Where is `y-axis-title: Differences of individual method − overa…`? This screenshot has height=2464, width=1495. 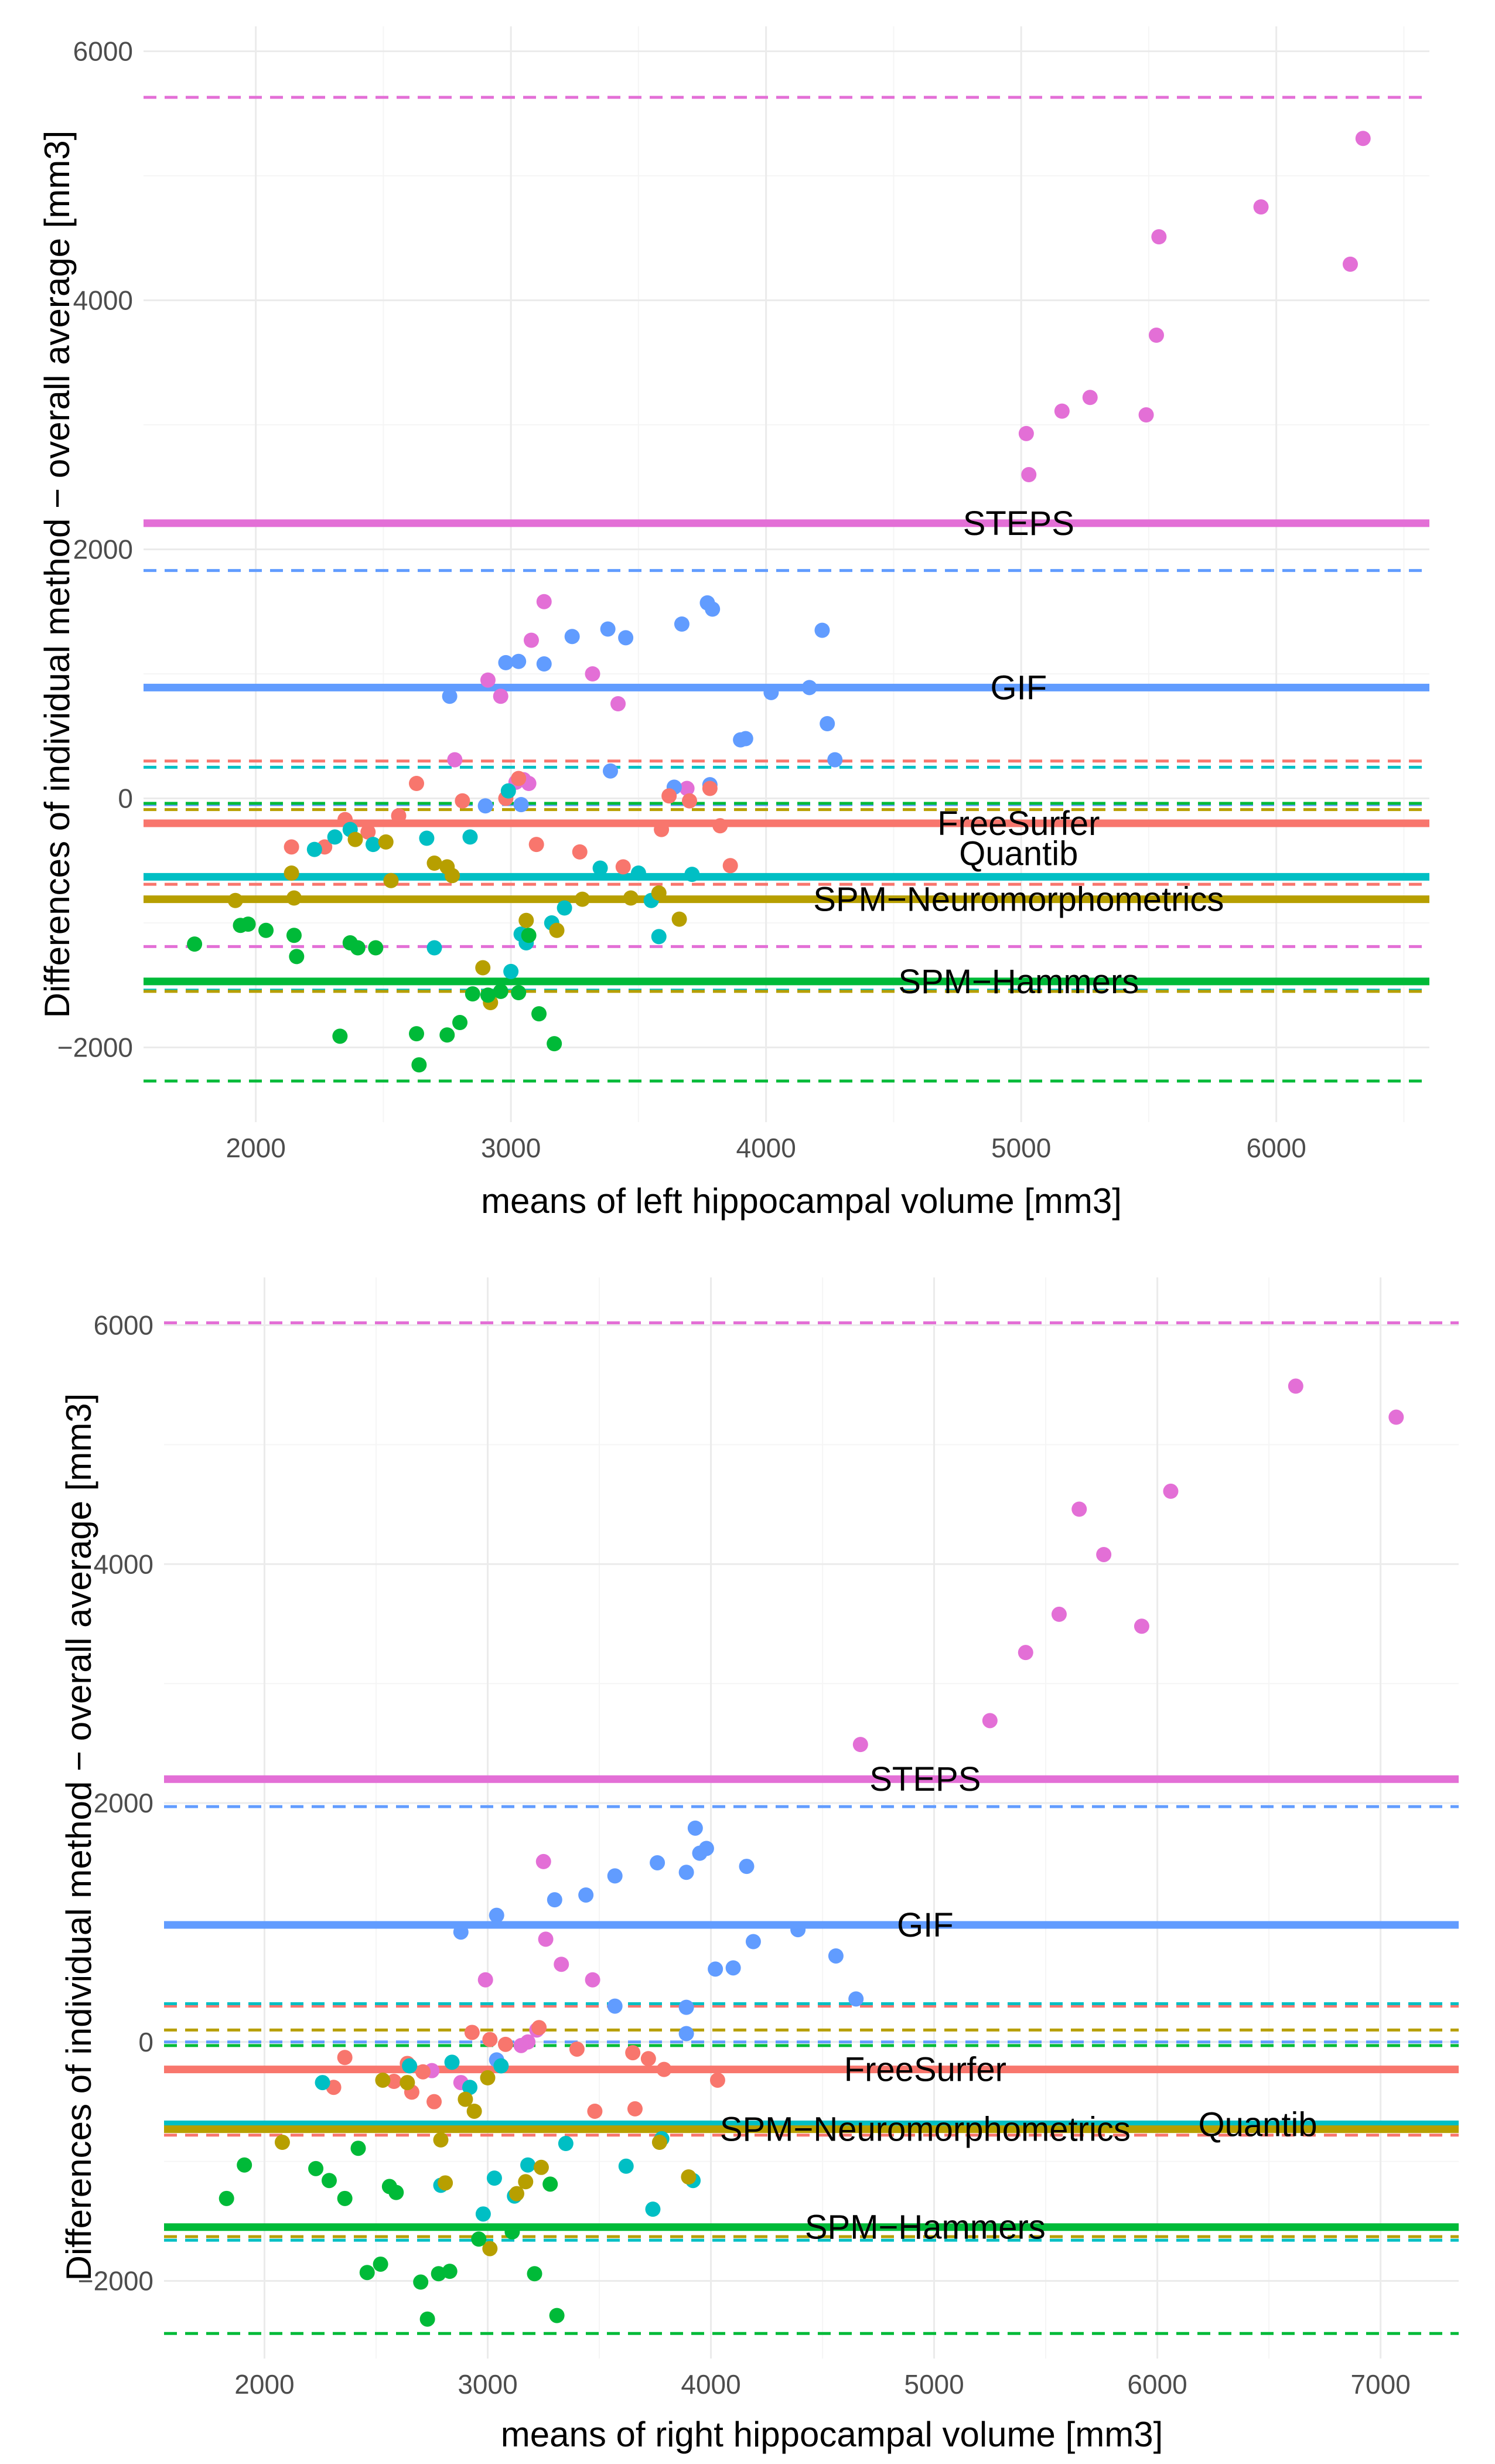
y-axis-title: Differences of individual method − overa… is located at coordinates (57, 574).